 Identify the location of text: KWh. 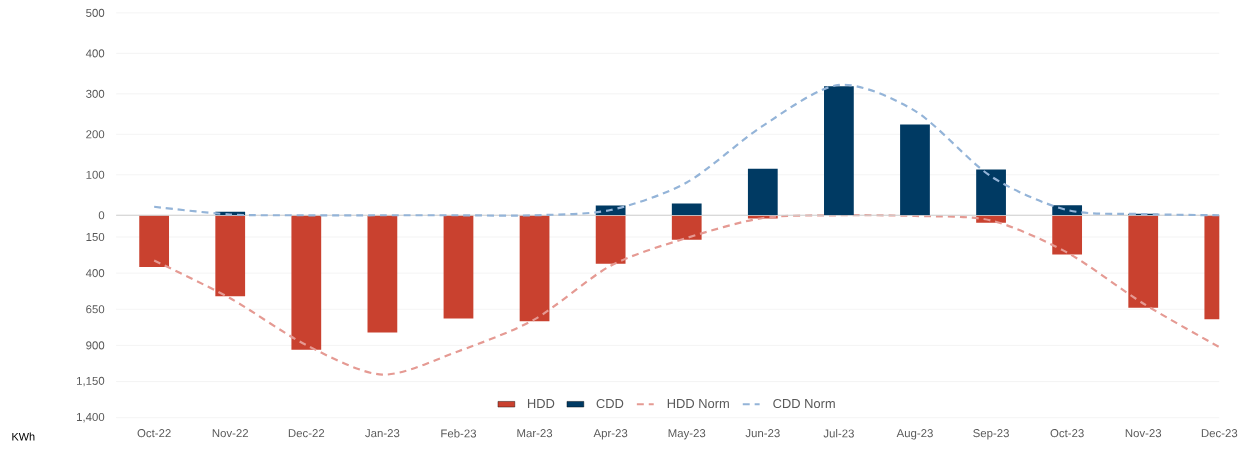
(23, 436).